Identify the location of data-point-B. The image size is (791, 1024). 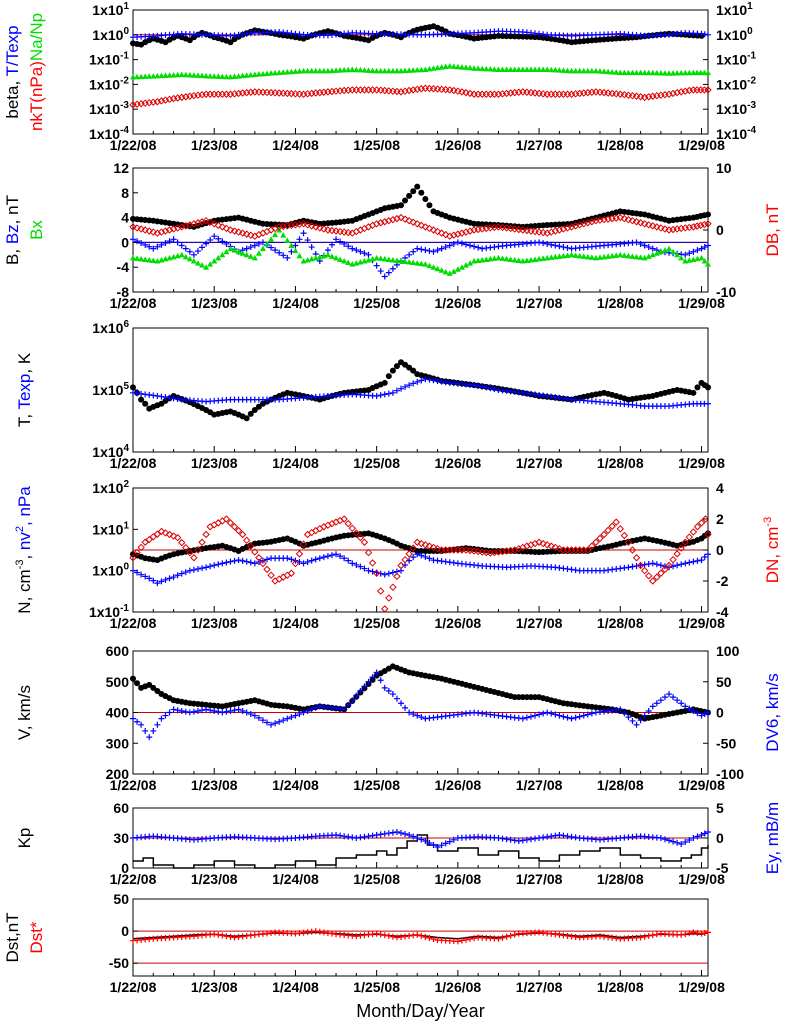
(708, 214).